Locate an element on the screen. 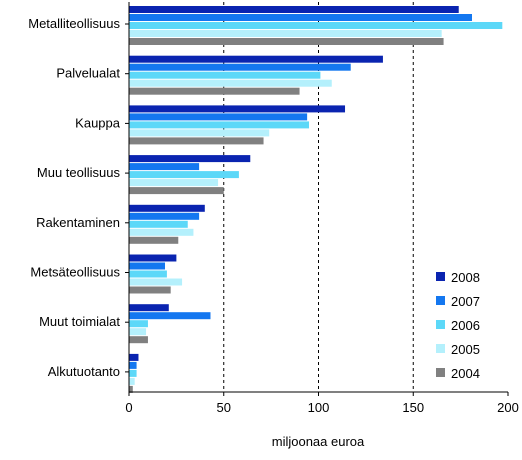 The width and height of the screenshot is (522, 460). legend: 2008 2007 2006 2005 2004 is located at coordinates (458, 325).